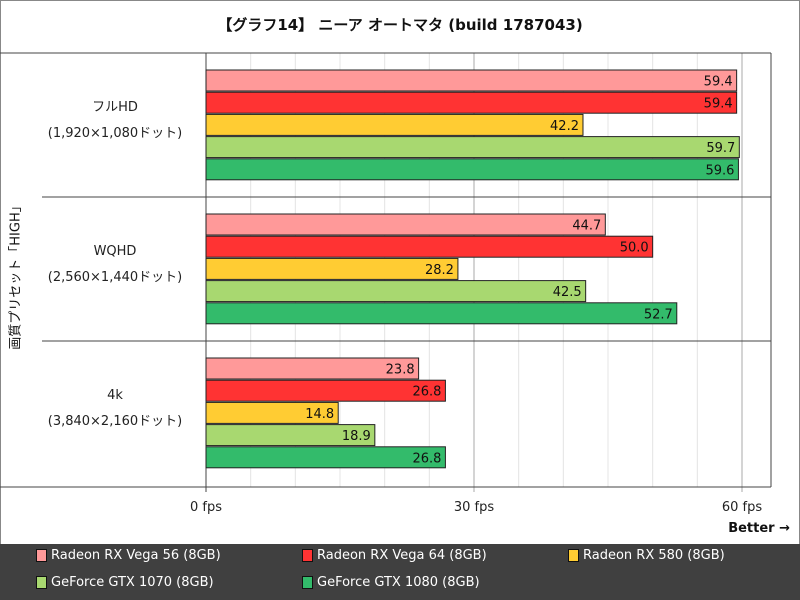  Describe the element at coordinates (654, 555) in the screenshot. I see `legend-label: Radeon RX 580 (8GB)` at that location.